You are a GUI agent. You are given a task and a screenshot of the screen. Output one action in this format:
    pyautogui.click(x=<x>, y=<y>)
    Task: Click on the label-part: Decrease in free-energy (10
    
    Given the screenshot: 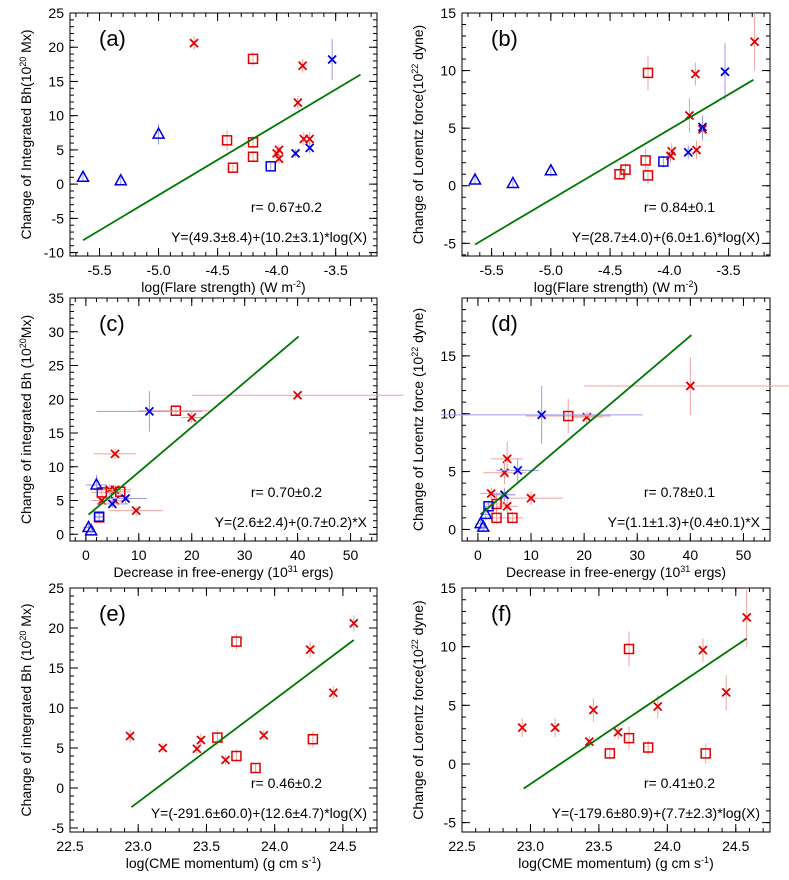 What is the action you would take?
    pyautogui.click(x=200, y=572)
    